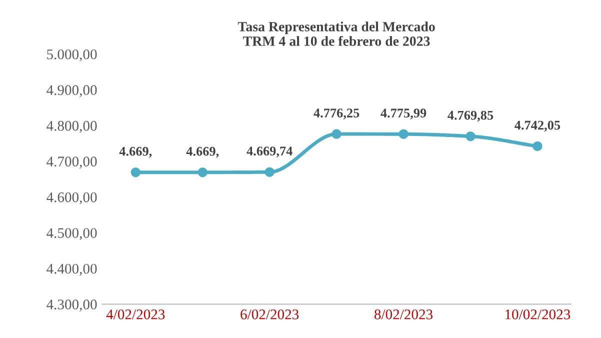 The height and width of the screenshot is (338, 601). What do you see at coordinates (71, 126) in the screenshot?
I see `y-tick-label: 4.800,00` at bounding box center [71, 126].